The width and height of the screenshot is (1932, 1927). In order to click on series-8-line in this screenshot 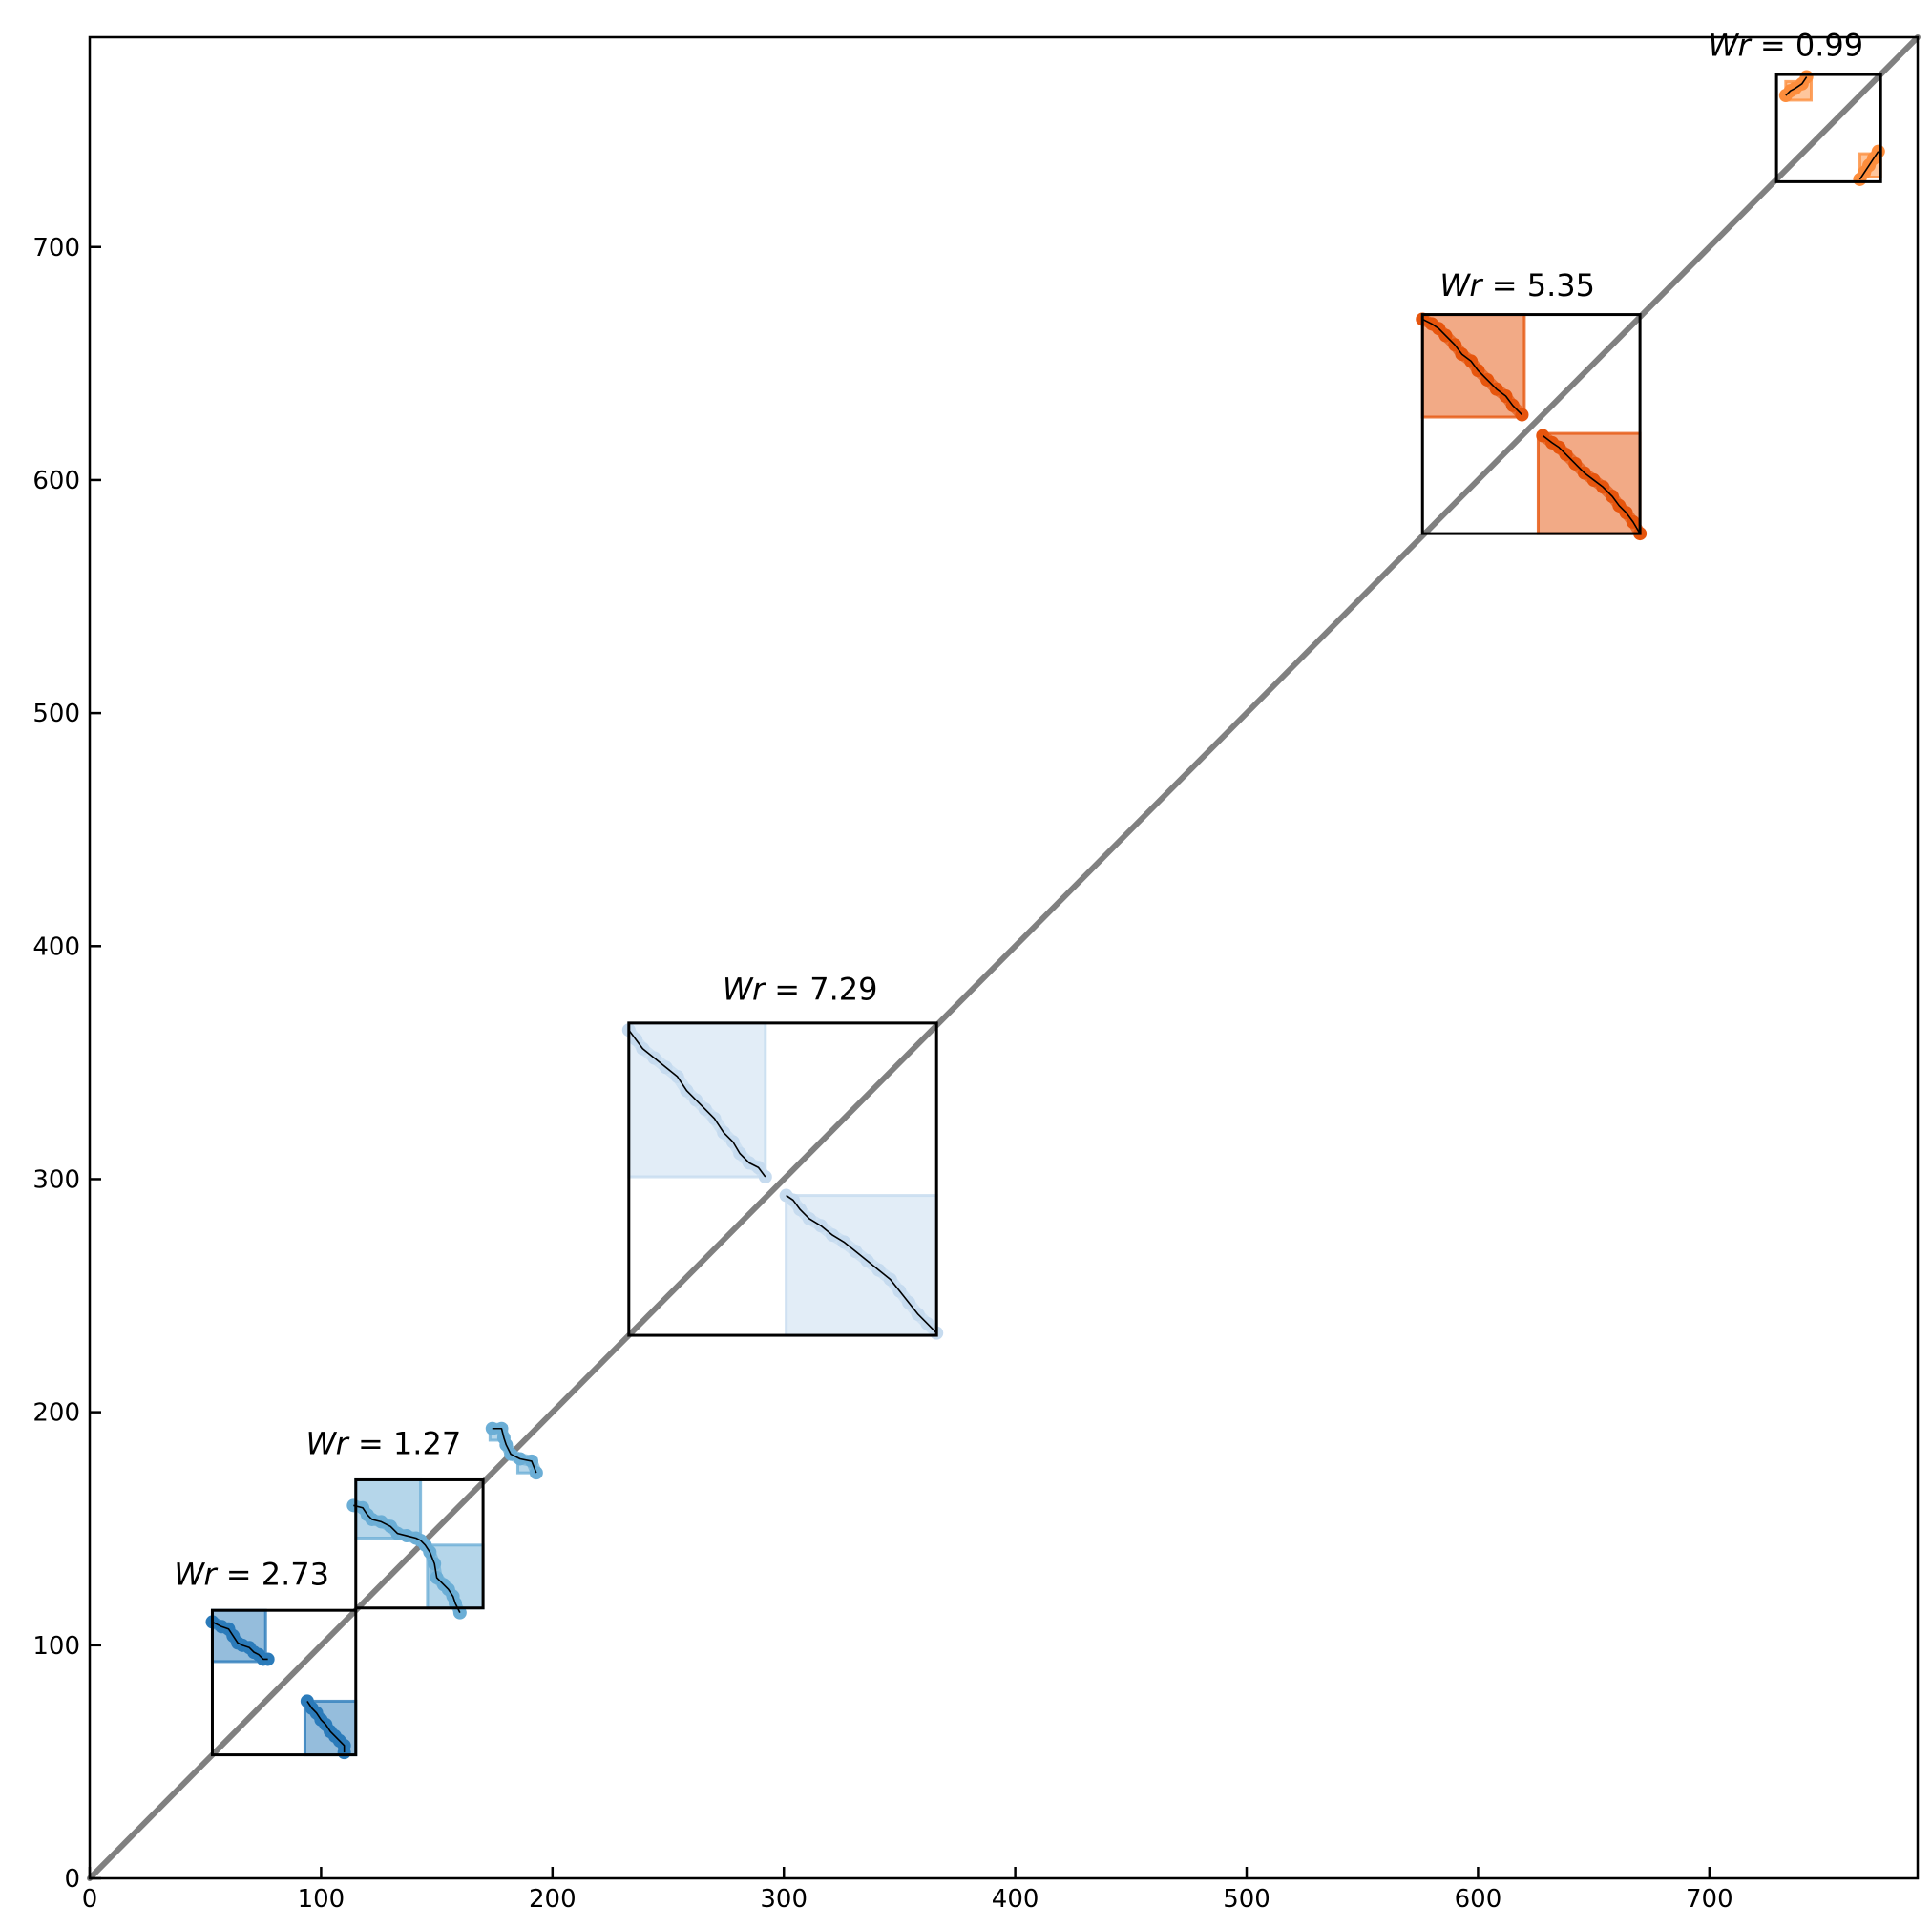, I will do `click(1796, 86)`.